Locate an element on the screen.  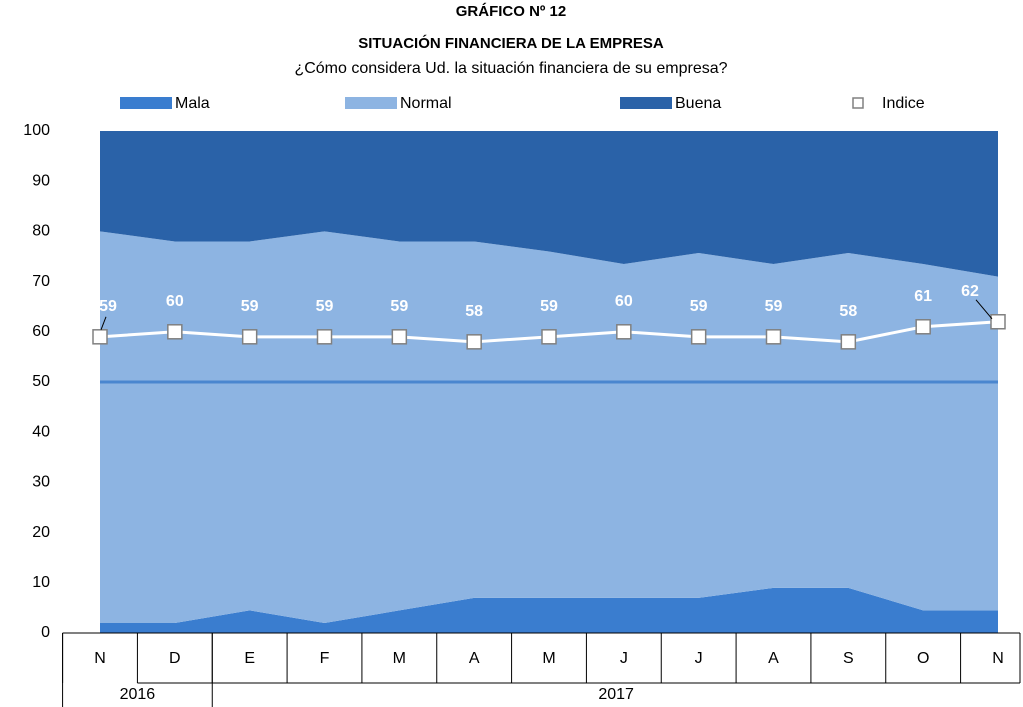
legend-label: Mala is located at coordinates (192, 103).